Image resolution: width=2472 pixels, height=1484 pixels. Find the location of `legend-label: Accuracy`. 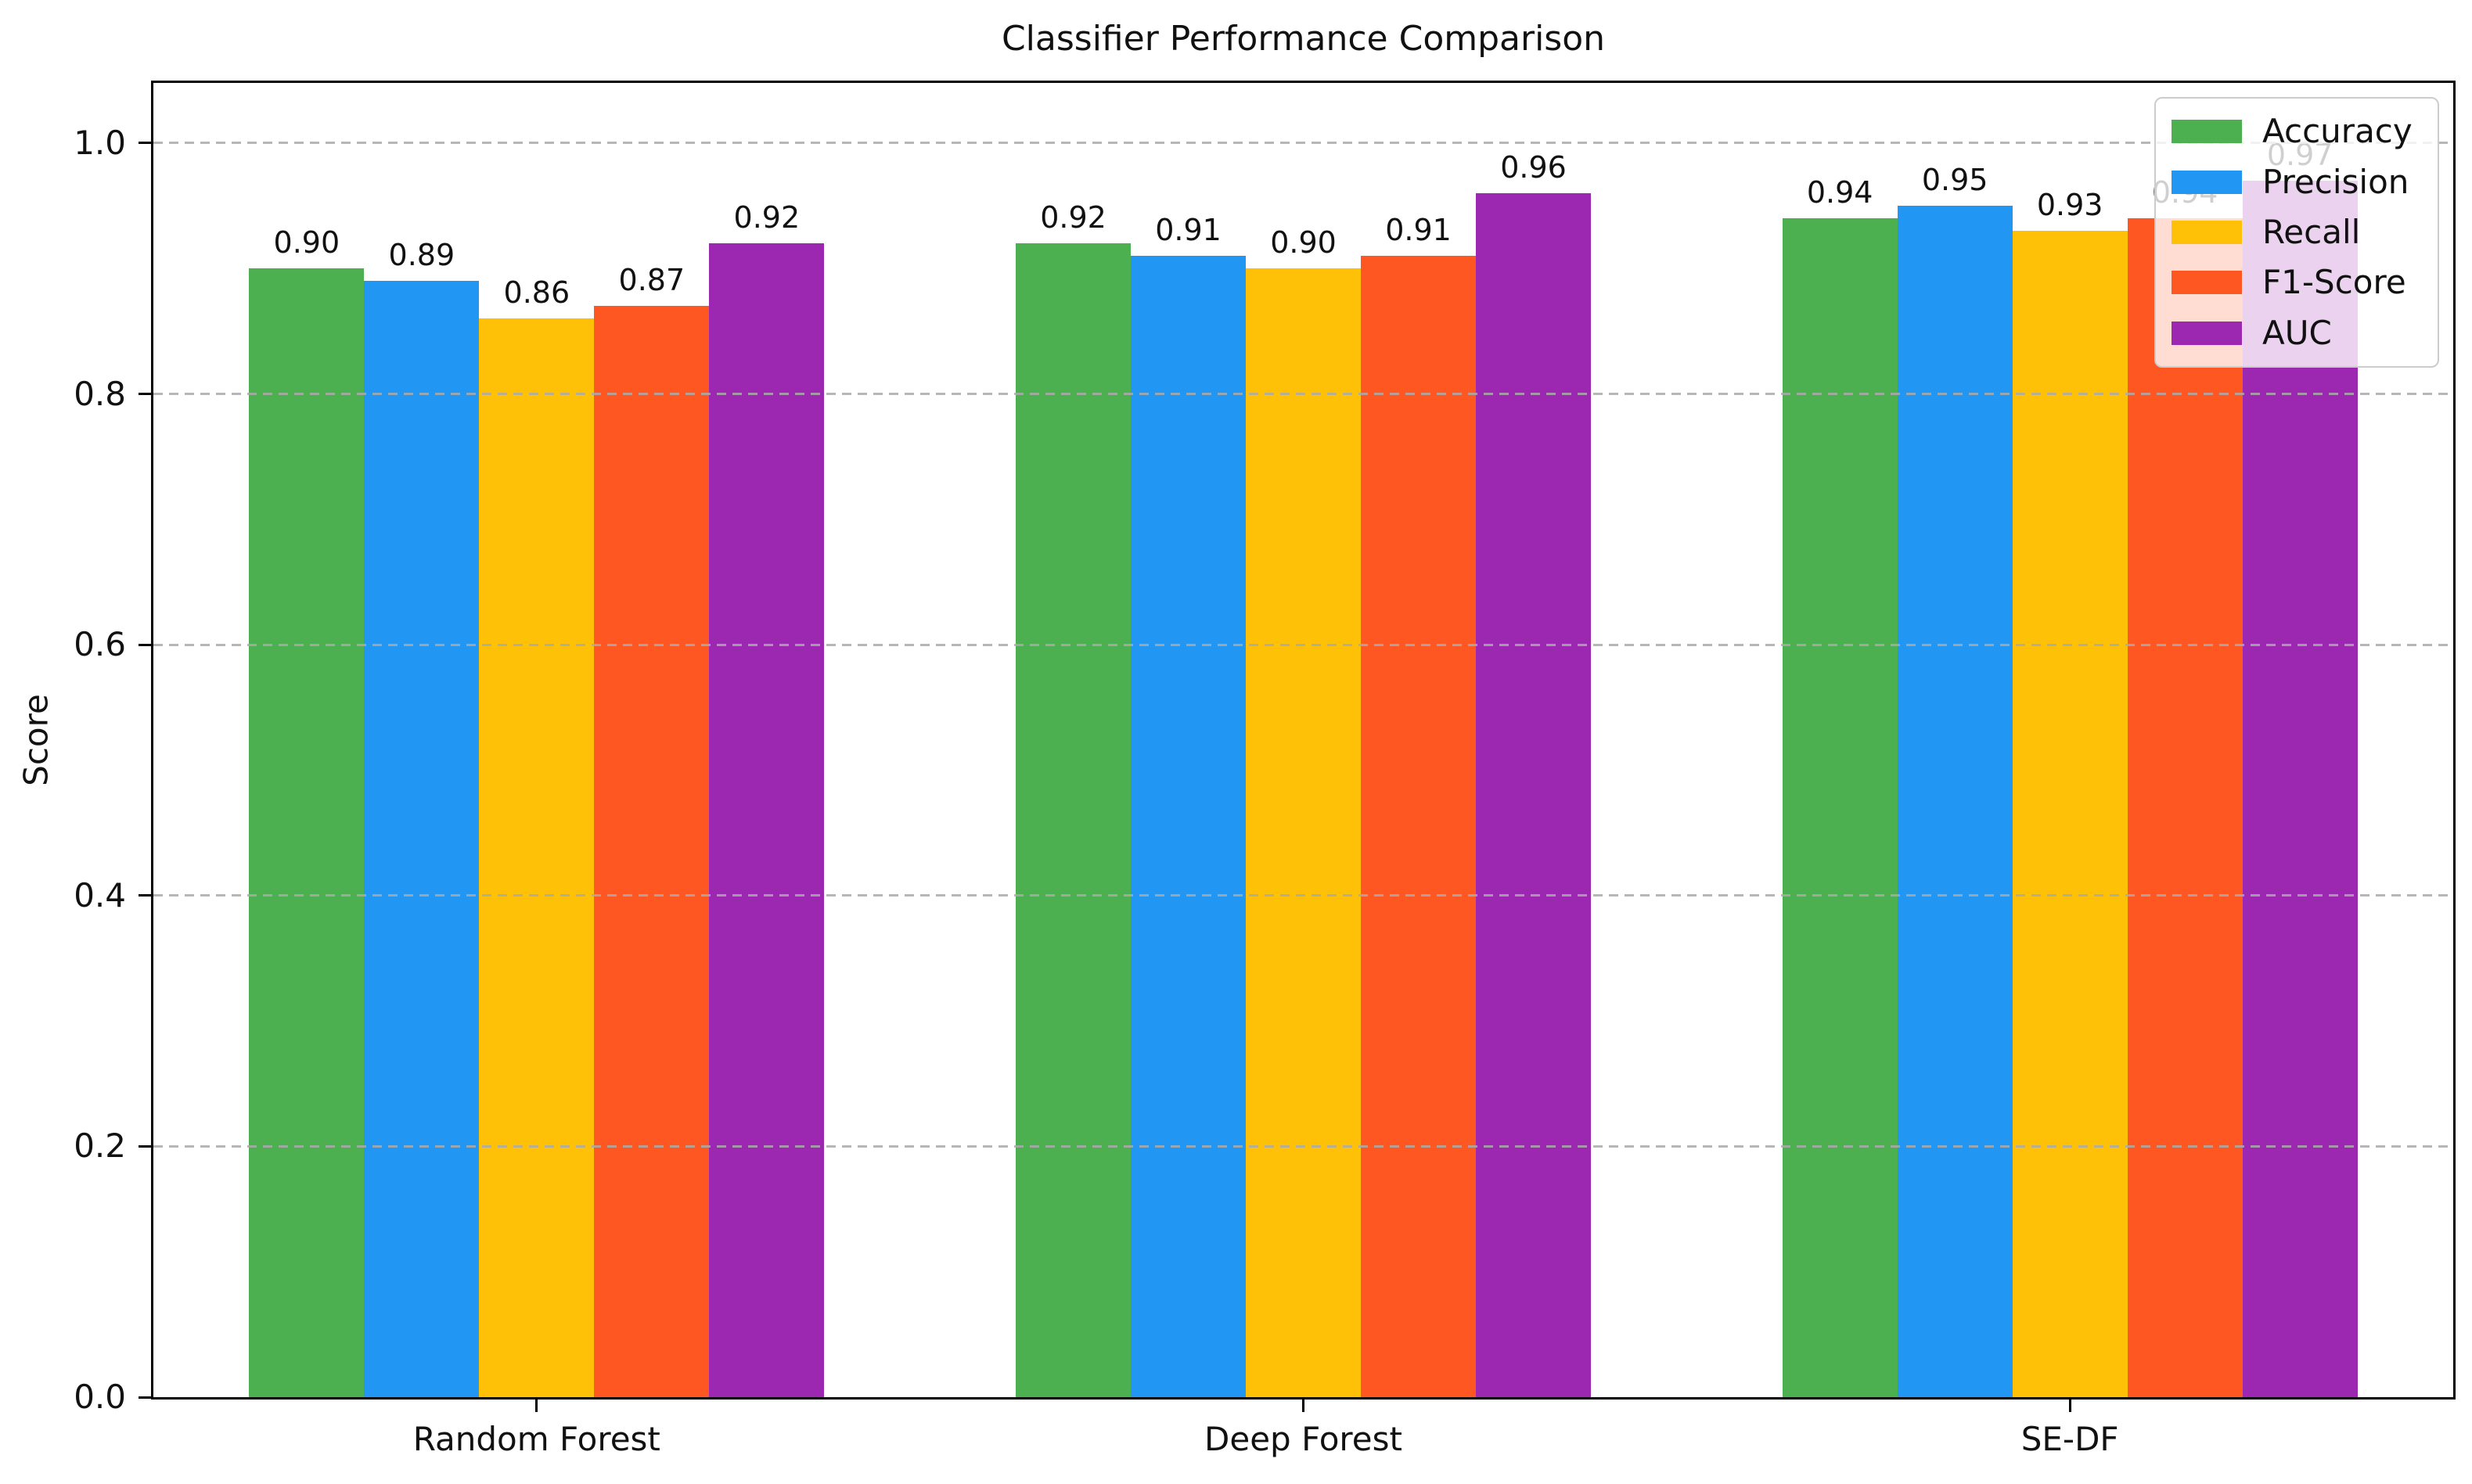

legend-label: Accuracy is located at coordinates (2337, 131).